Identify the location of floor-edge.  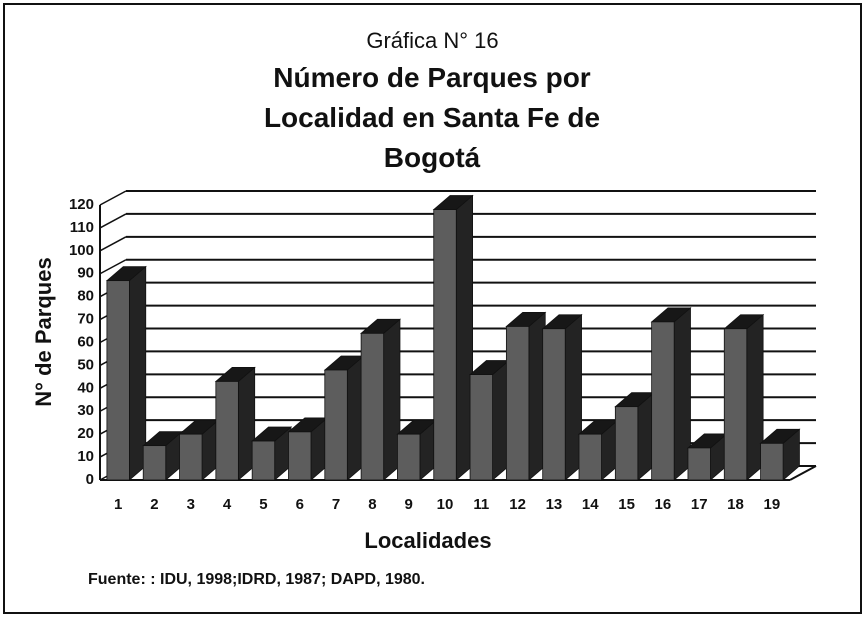
(803, 473).